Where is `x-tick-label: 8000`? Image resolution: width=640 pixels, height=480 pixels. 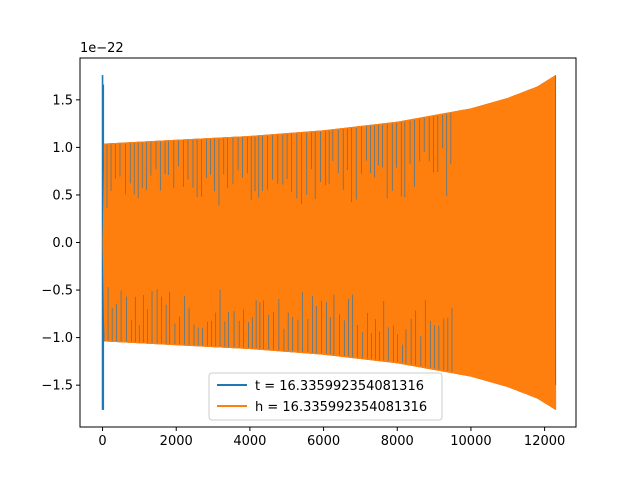
x-tick-label: 8000 is located at coordinates (397, 441).